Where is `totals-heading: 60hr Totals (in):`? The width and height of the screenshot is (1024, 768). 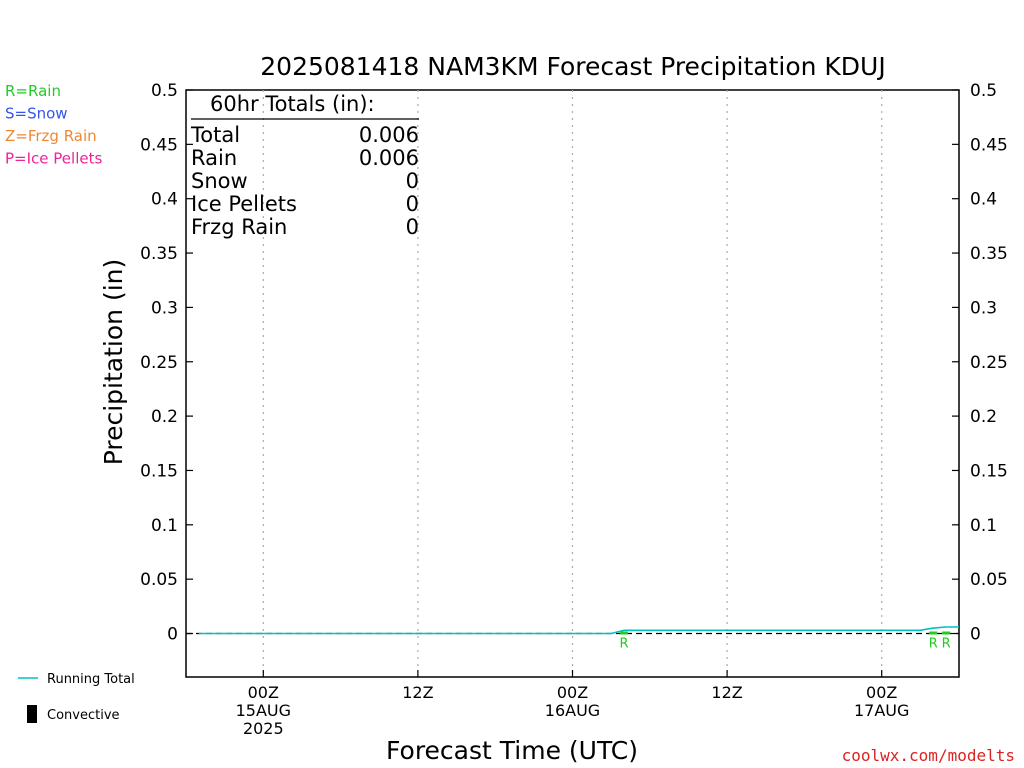
totals-heading: 60hr Totals (in): is located at coordinates (292, 104).